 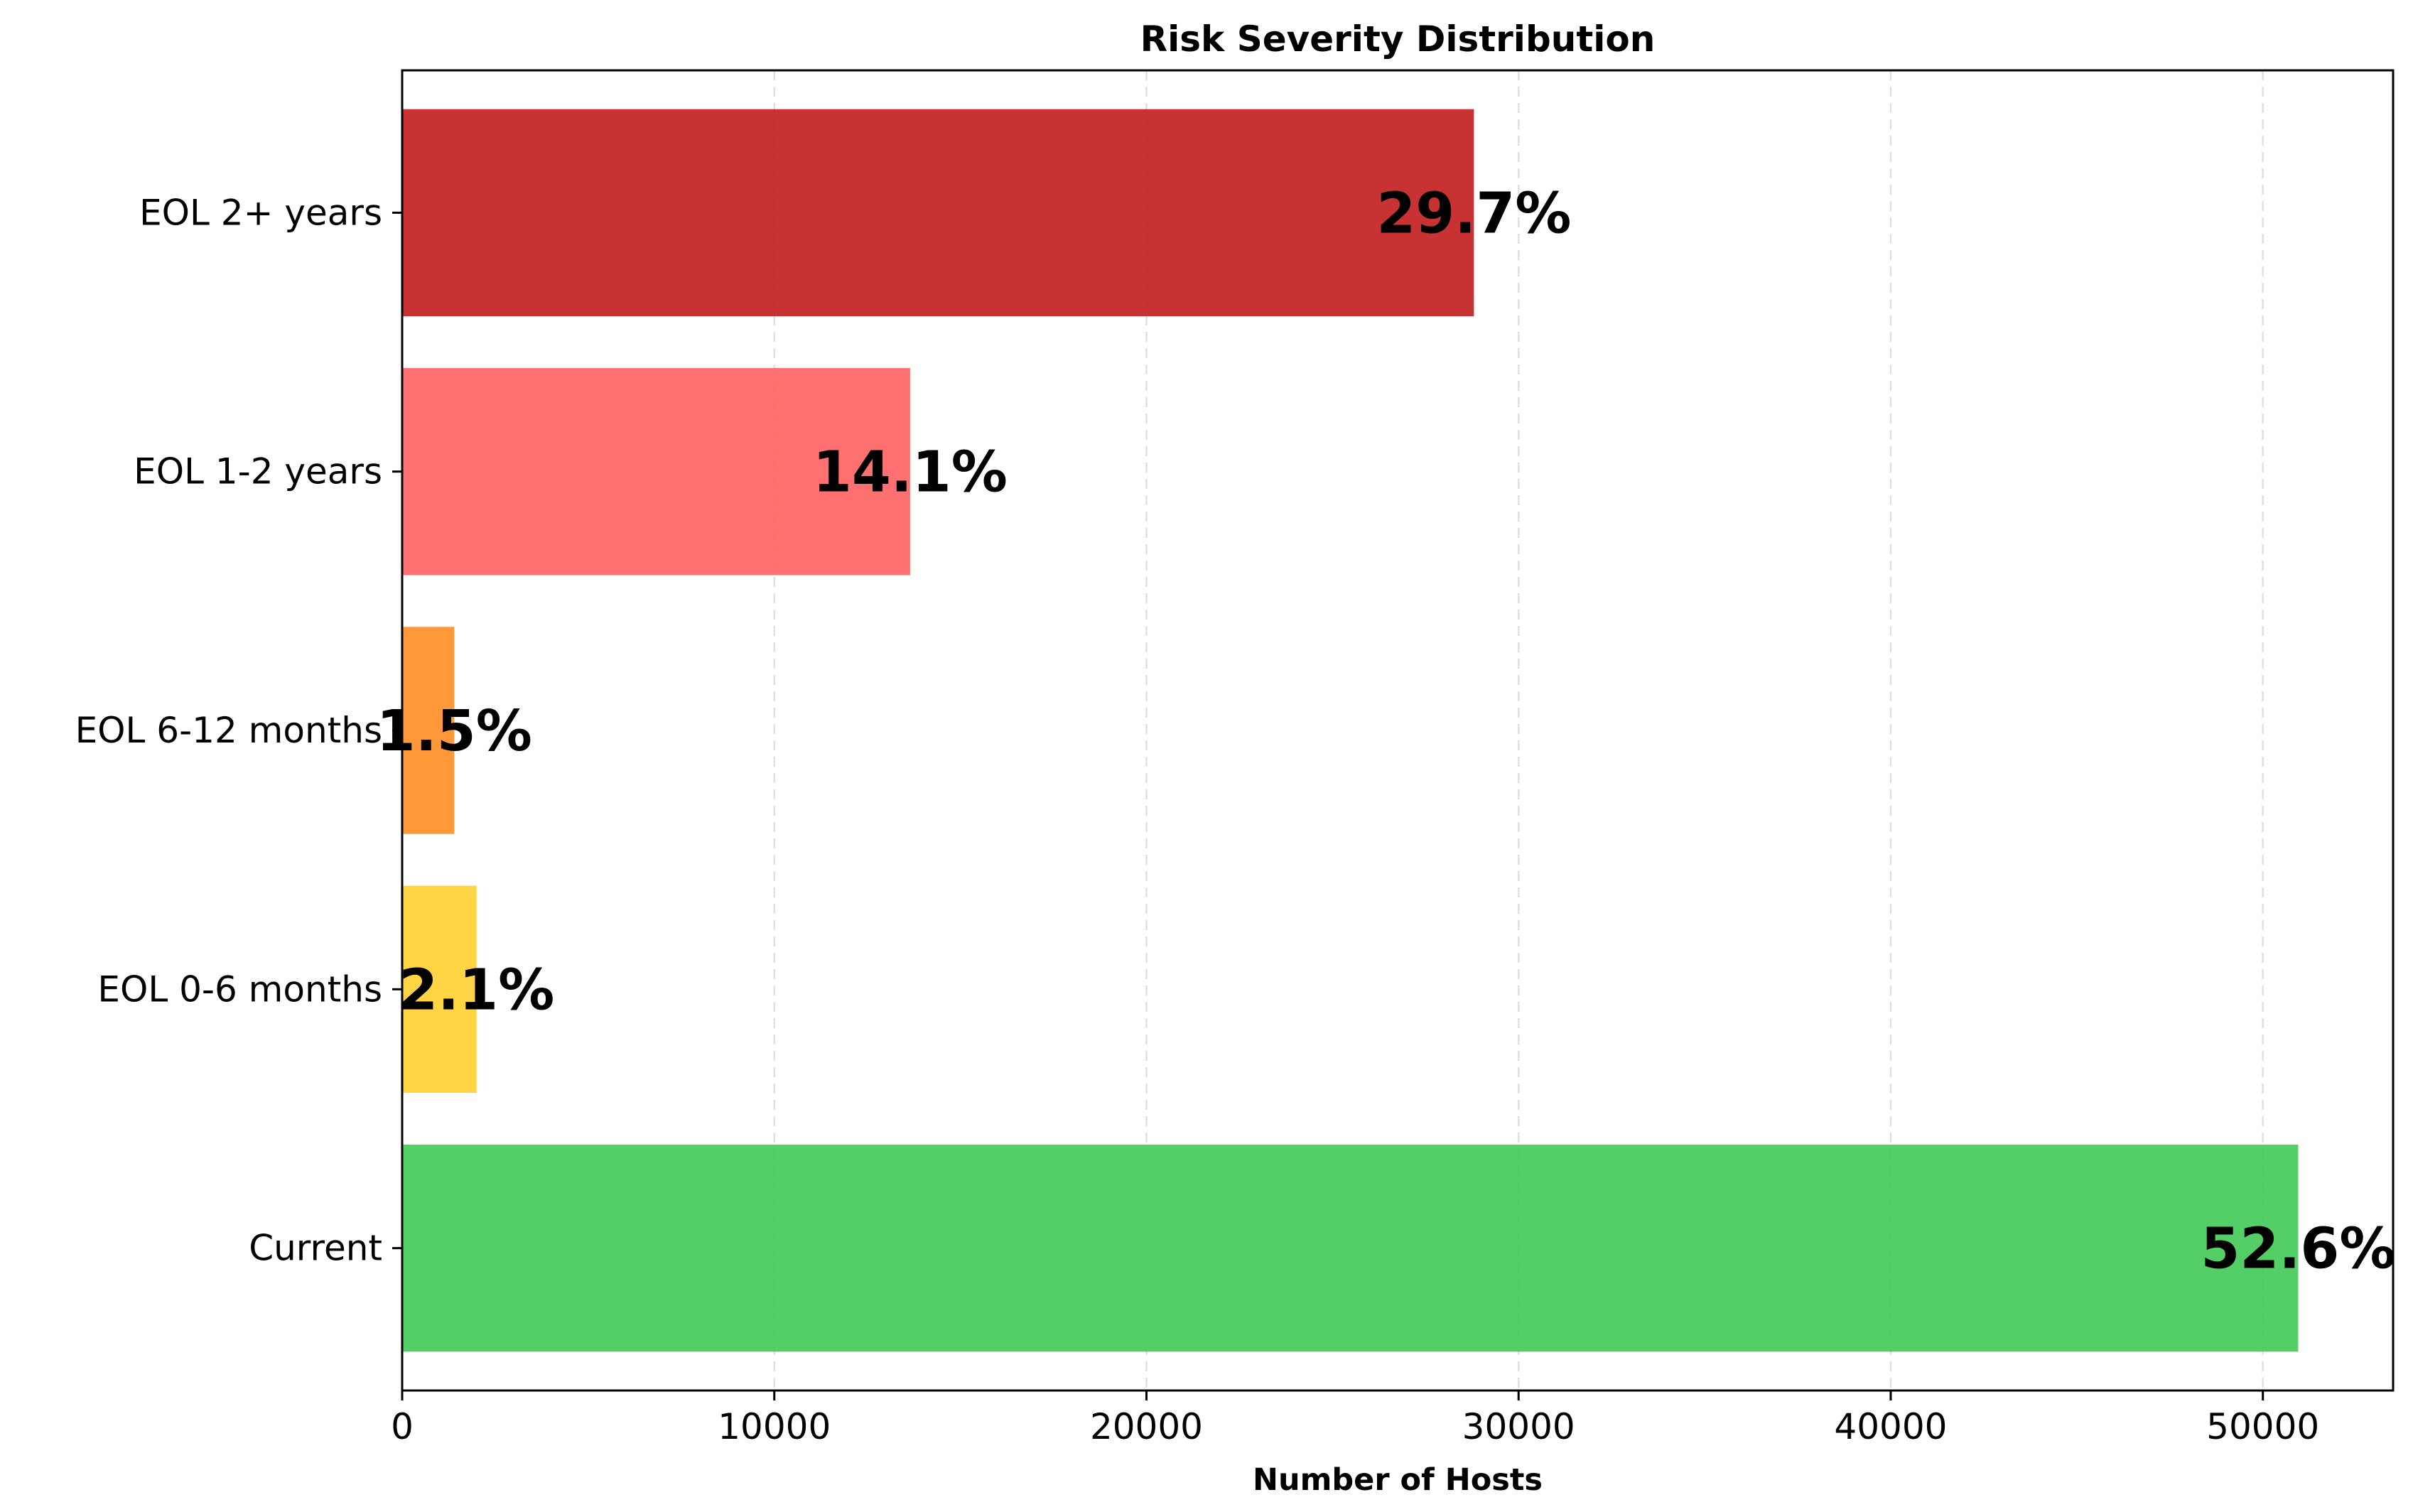 I want to click on y-tick-label: EOL 1-2 years, so click(x=258, y=471).